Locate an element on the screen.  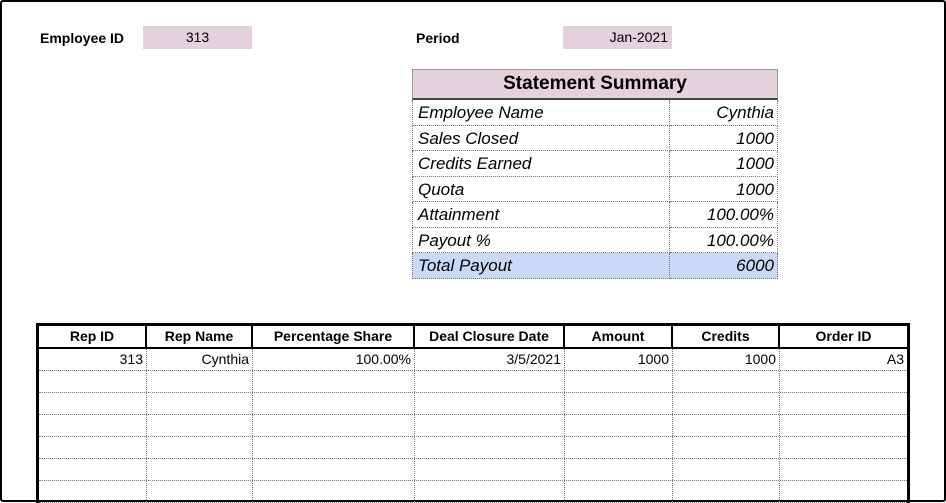
summary-row: Sales Closed 1000 is located at coordinates (595, 138).